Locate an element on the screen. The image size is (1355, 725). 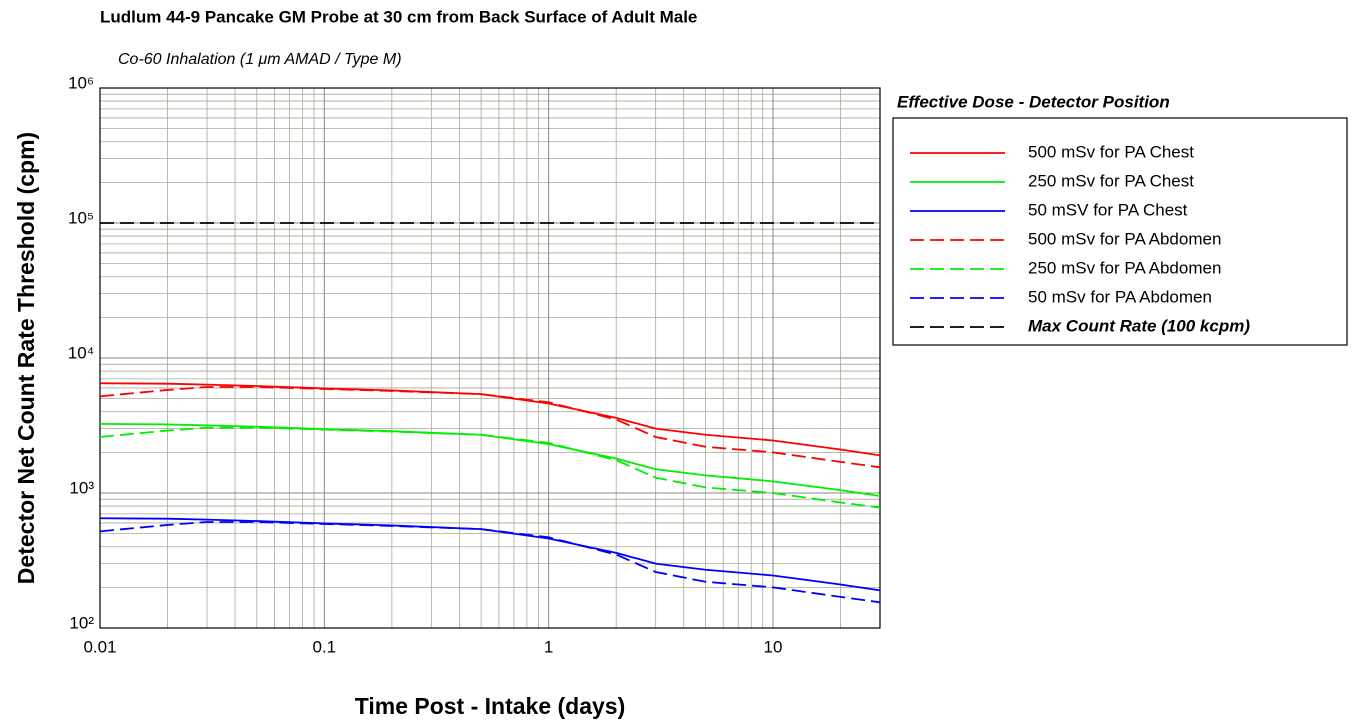
legend-label: 250 mSv for PA Chest is located at coordinates (1111, 180).